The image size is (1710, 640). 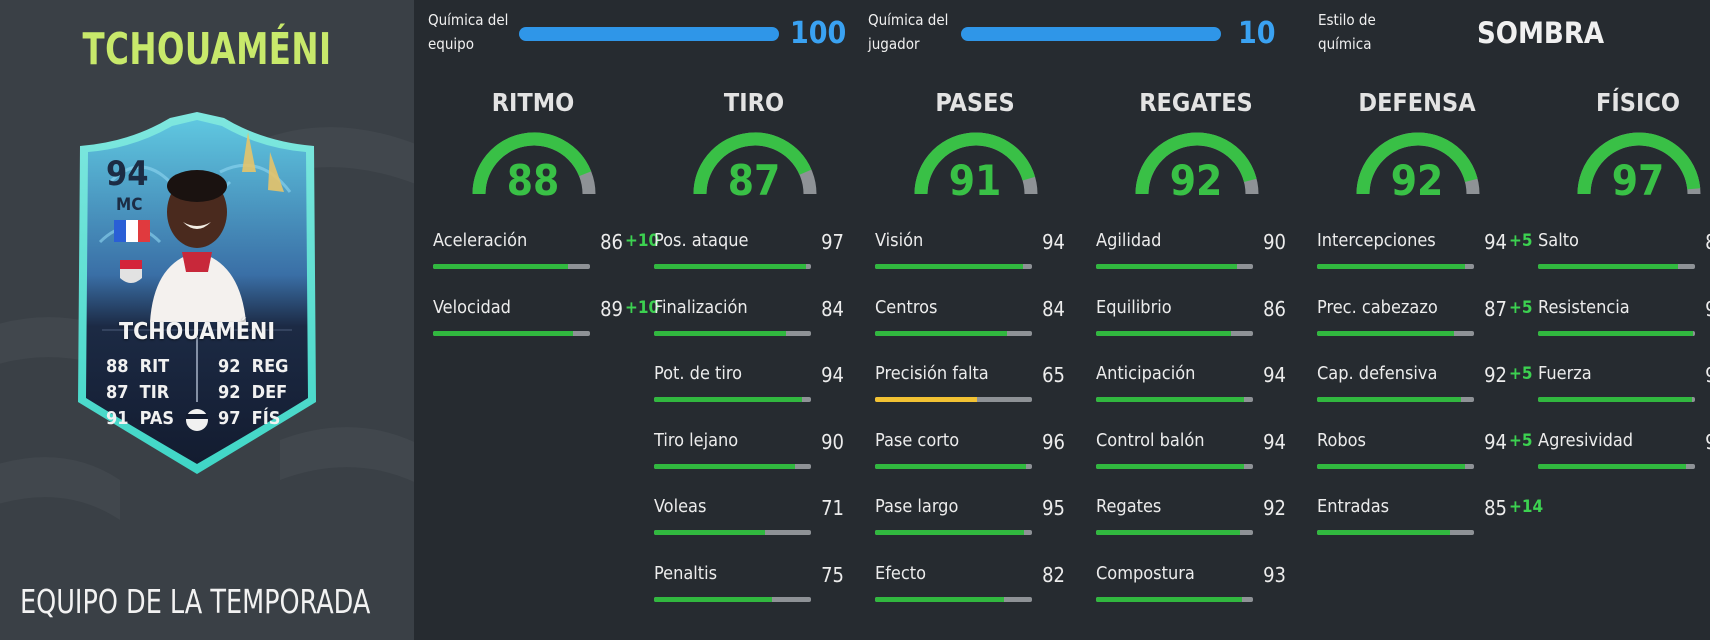 What do you see at coordinates (686, 573) in the screenshot?
I see `stat-label: Penaltis` at bounding box center [686, 573].